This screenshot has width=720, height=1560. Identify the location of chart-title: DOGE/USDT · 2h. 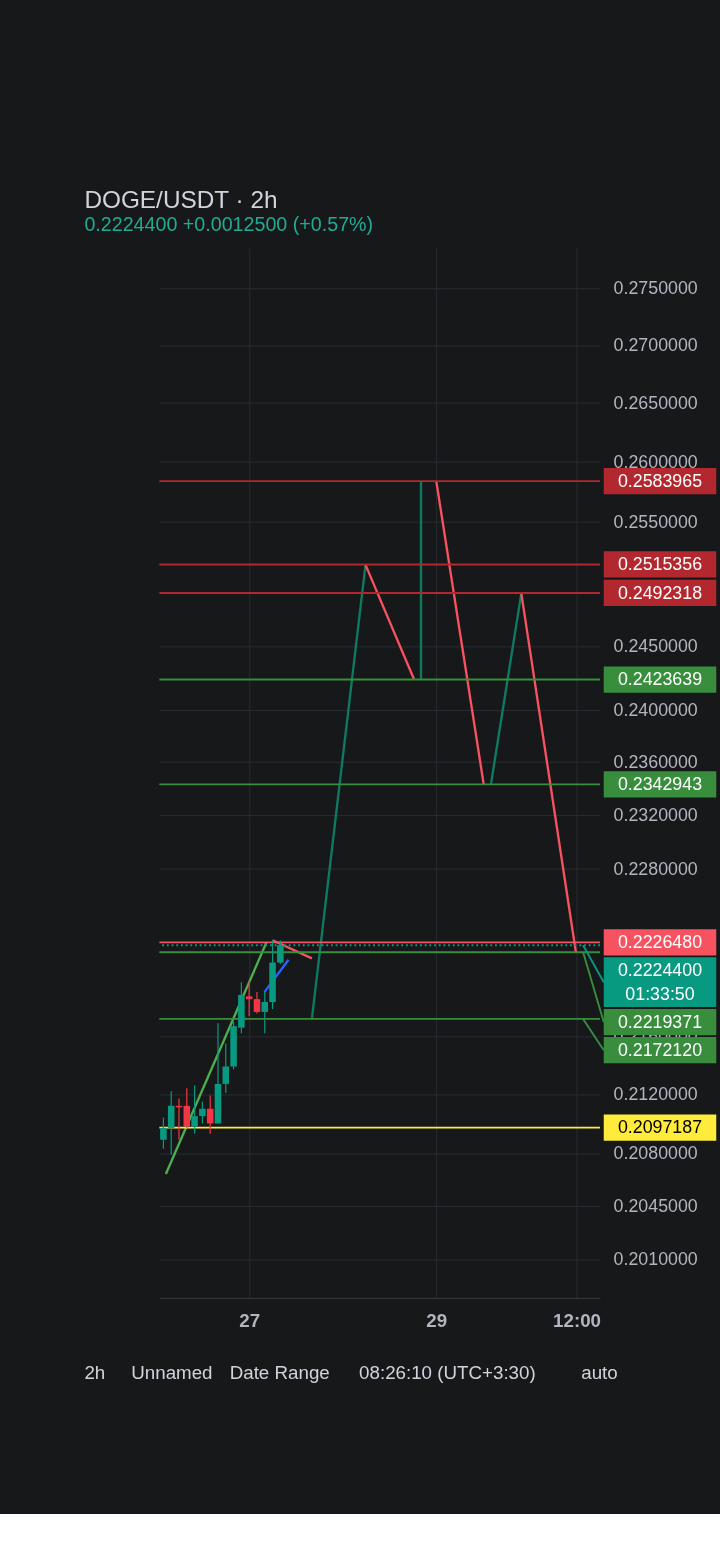
(181, 199).